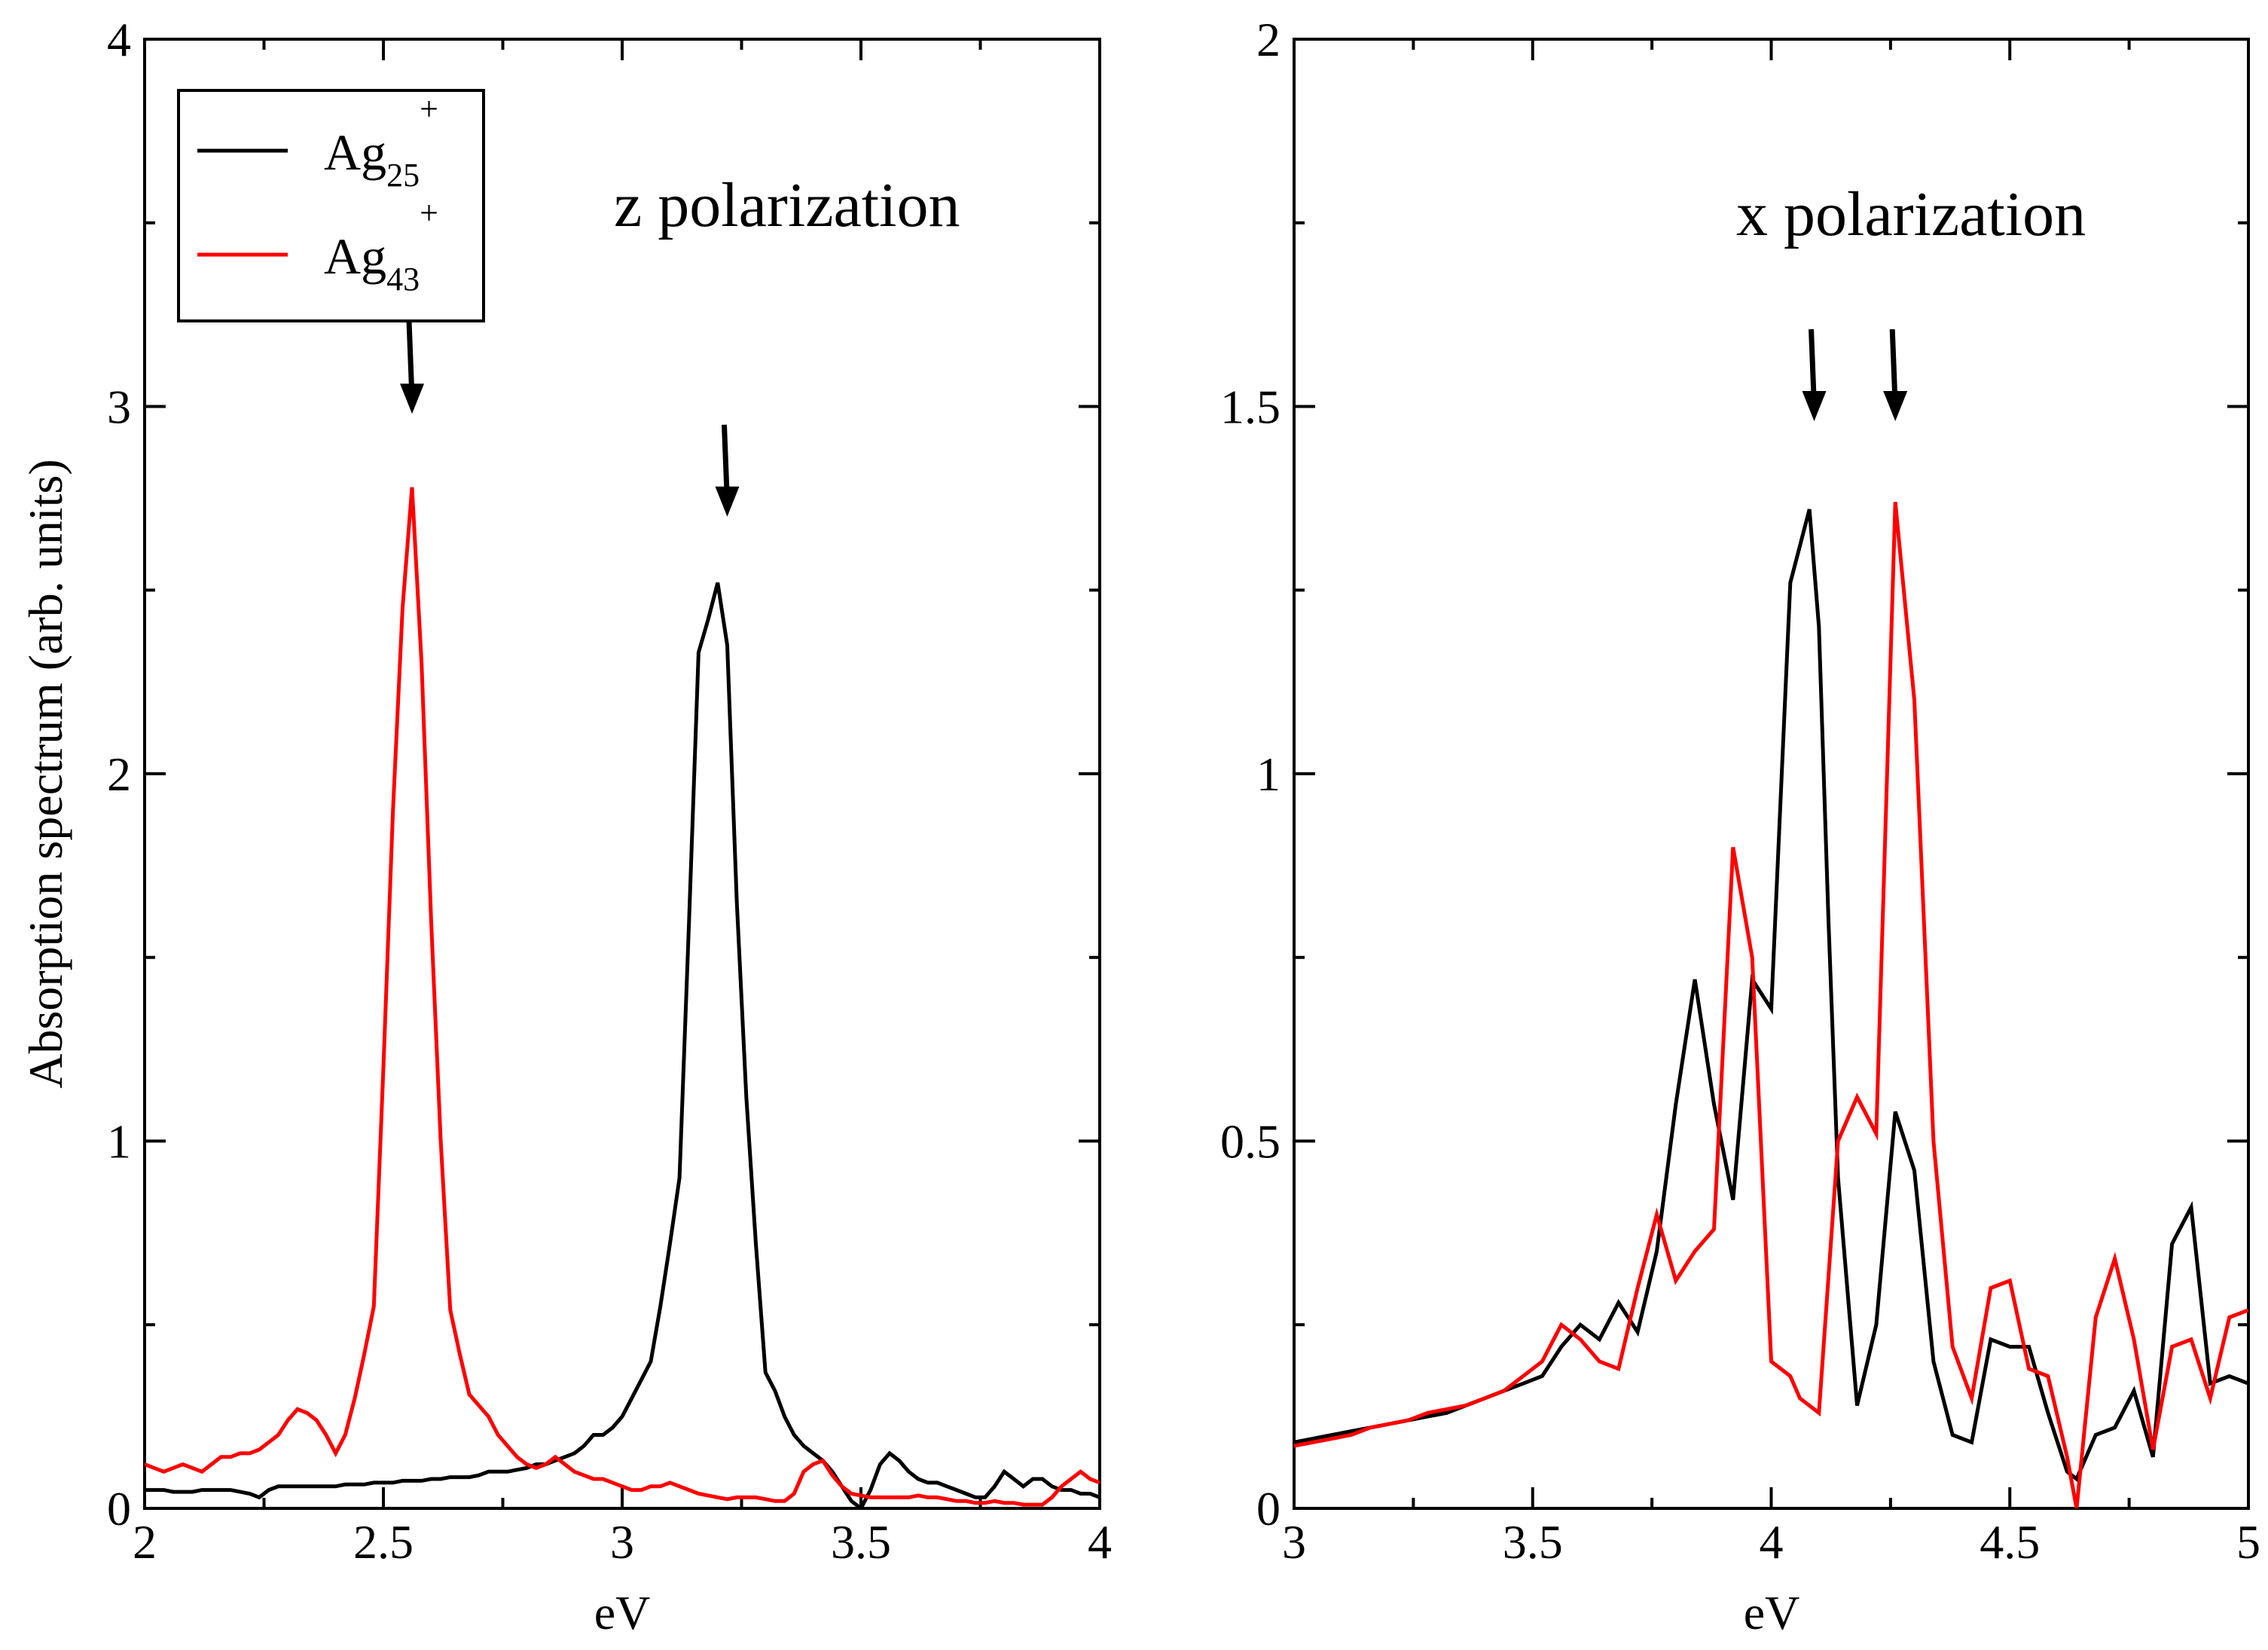 The image size is (2268, 1650). What do you see at coordinates (2010, 1542) in the screenshot?
I see `x-tick-label: 4.5` at bounding box center [2010, 1542].